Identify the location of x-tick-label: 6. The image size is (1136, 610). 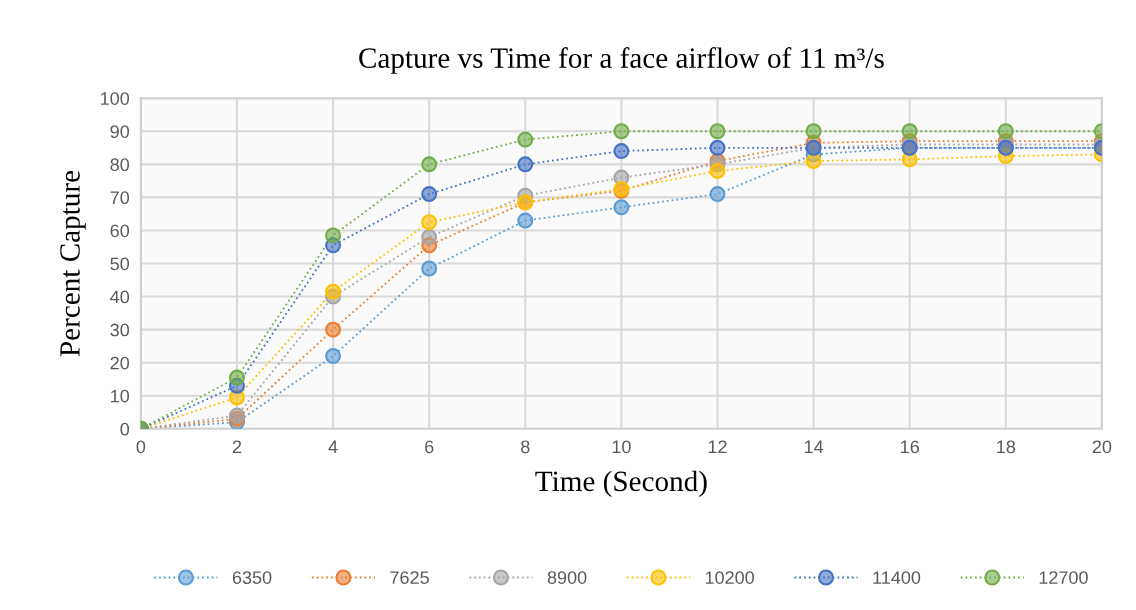
(429, 447).